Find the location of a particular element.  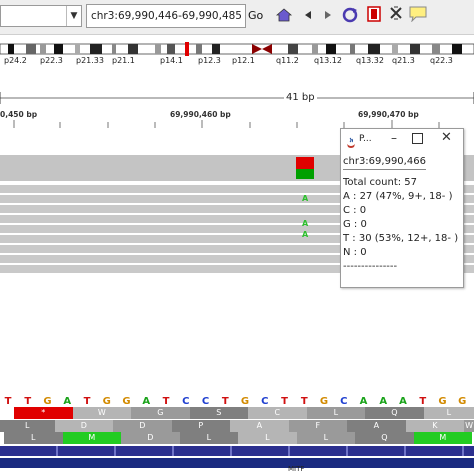

home-icon is located at coordinates (284, 16).